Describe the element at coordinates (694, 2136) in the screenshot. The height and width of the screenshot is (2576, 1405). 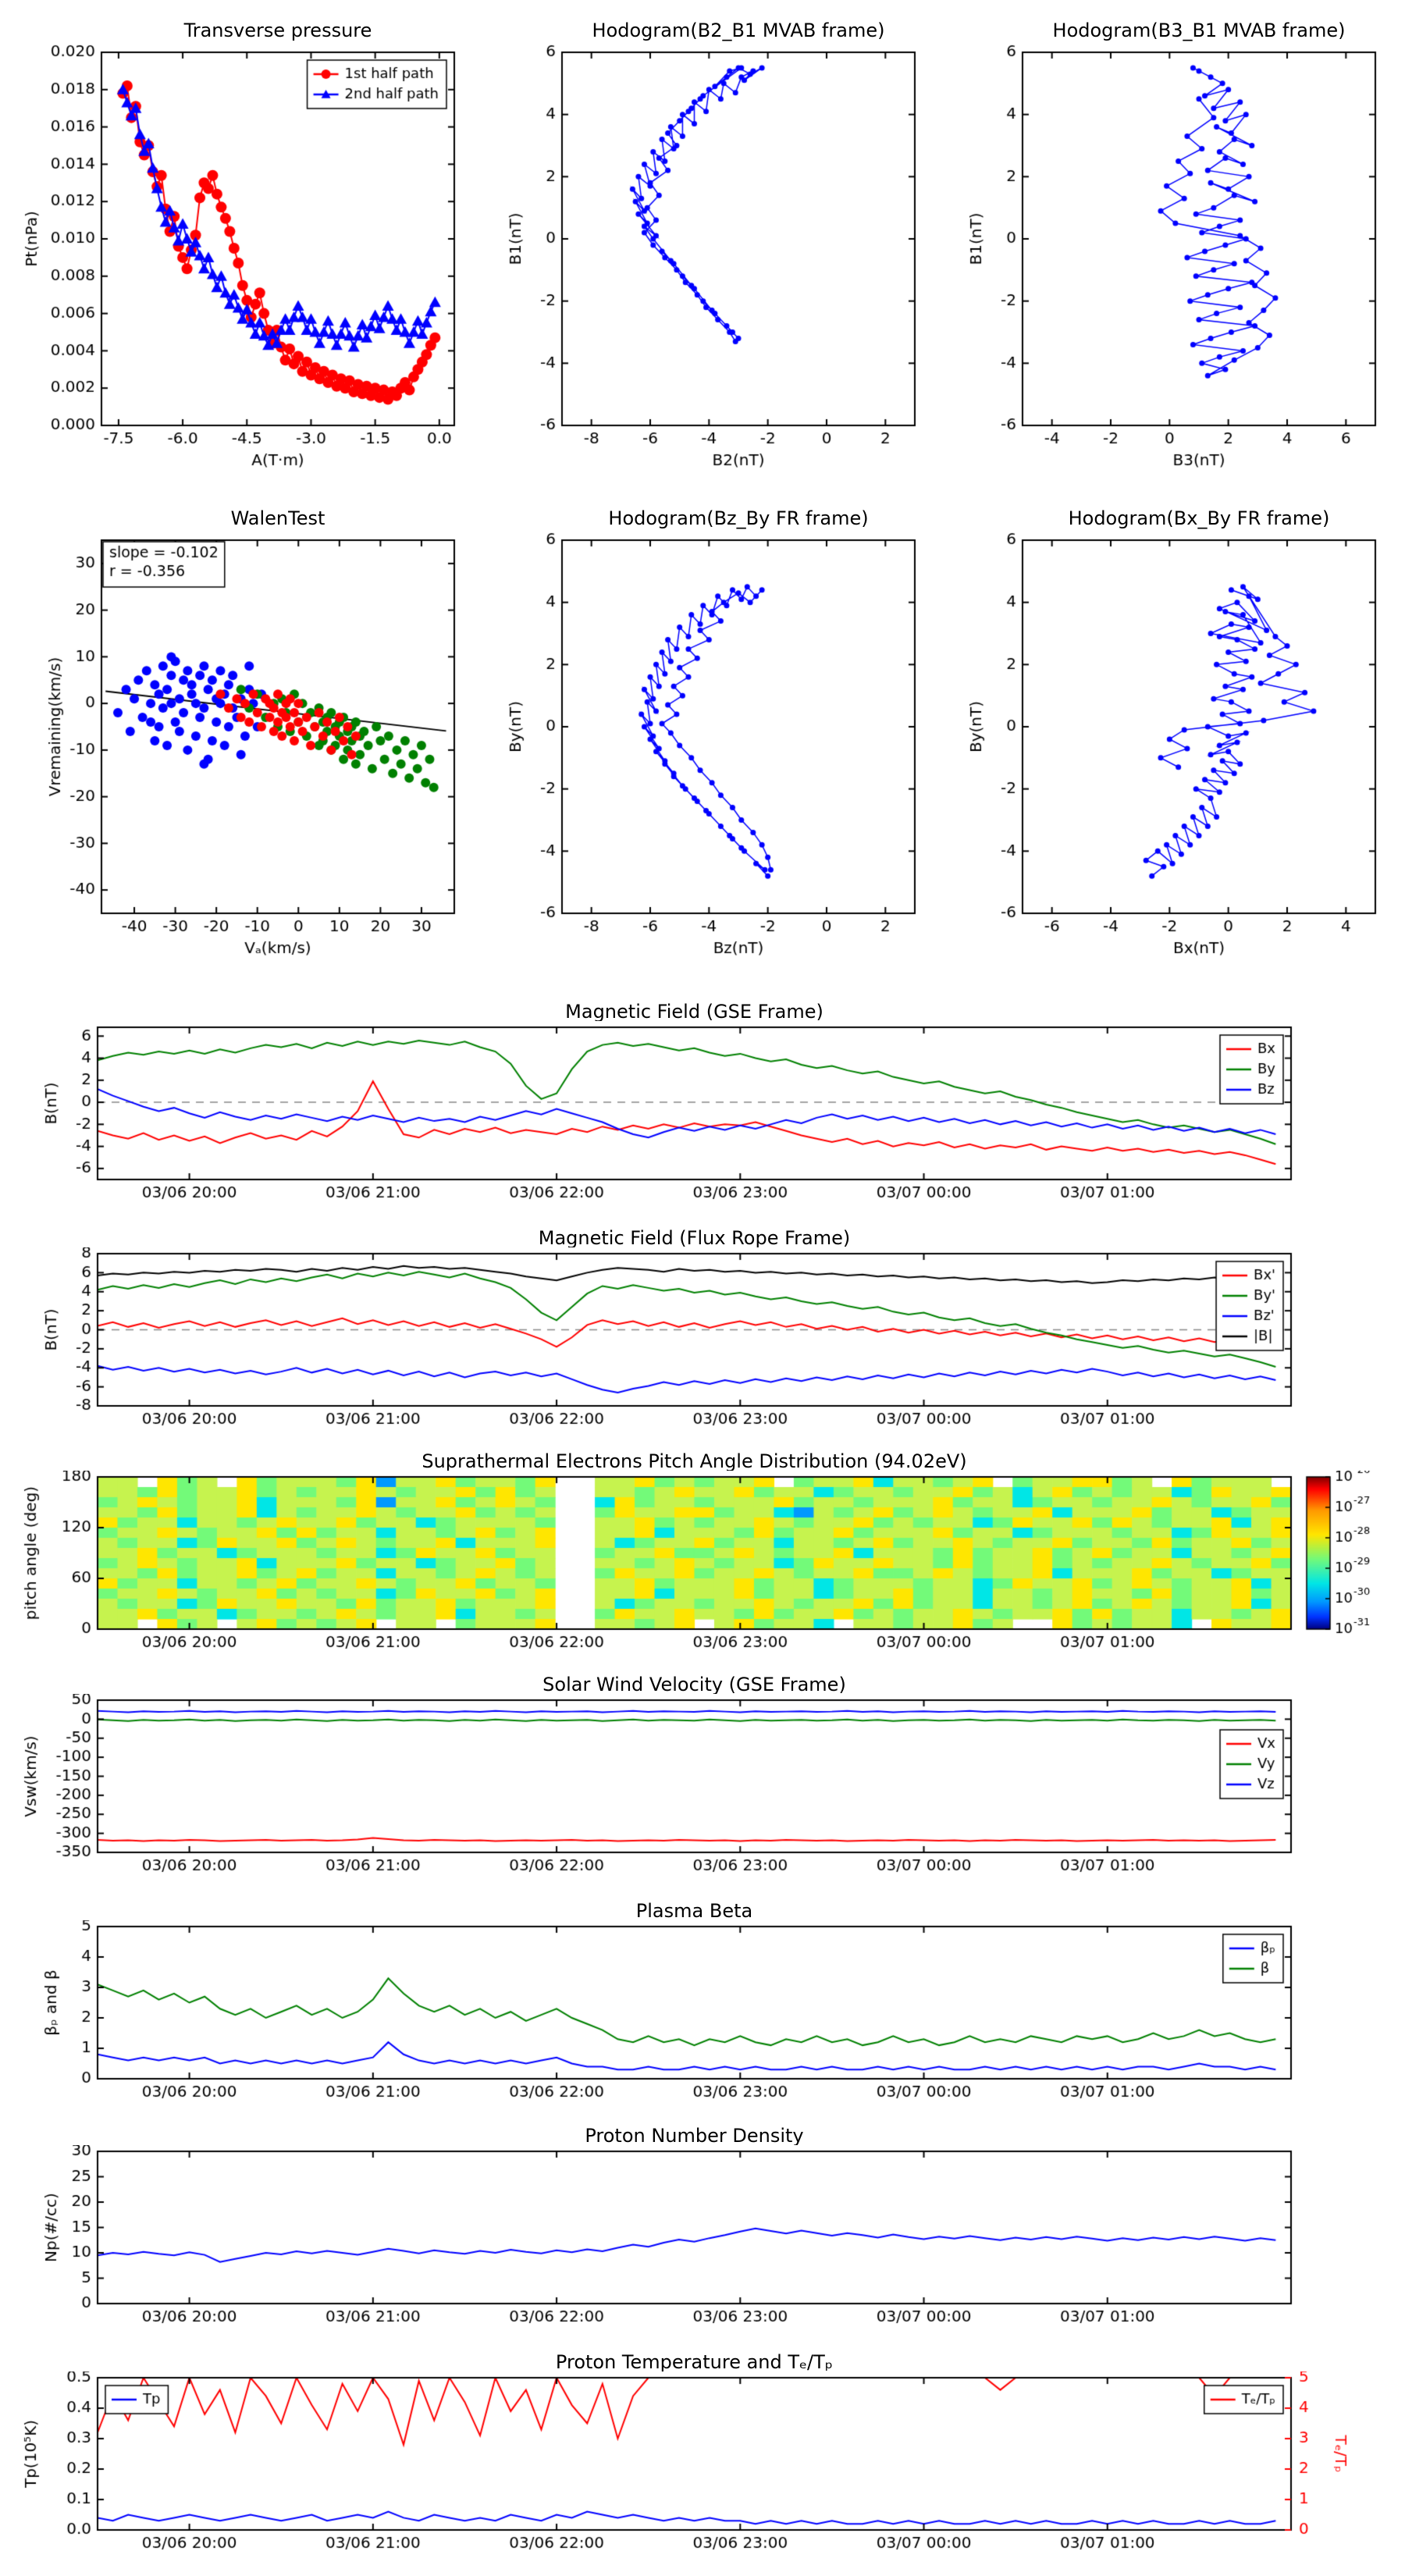
I see `proton-density-title: Proton Number Density` at that location.